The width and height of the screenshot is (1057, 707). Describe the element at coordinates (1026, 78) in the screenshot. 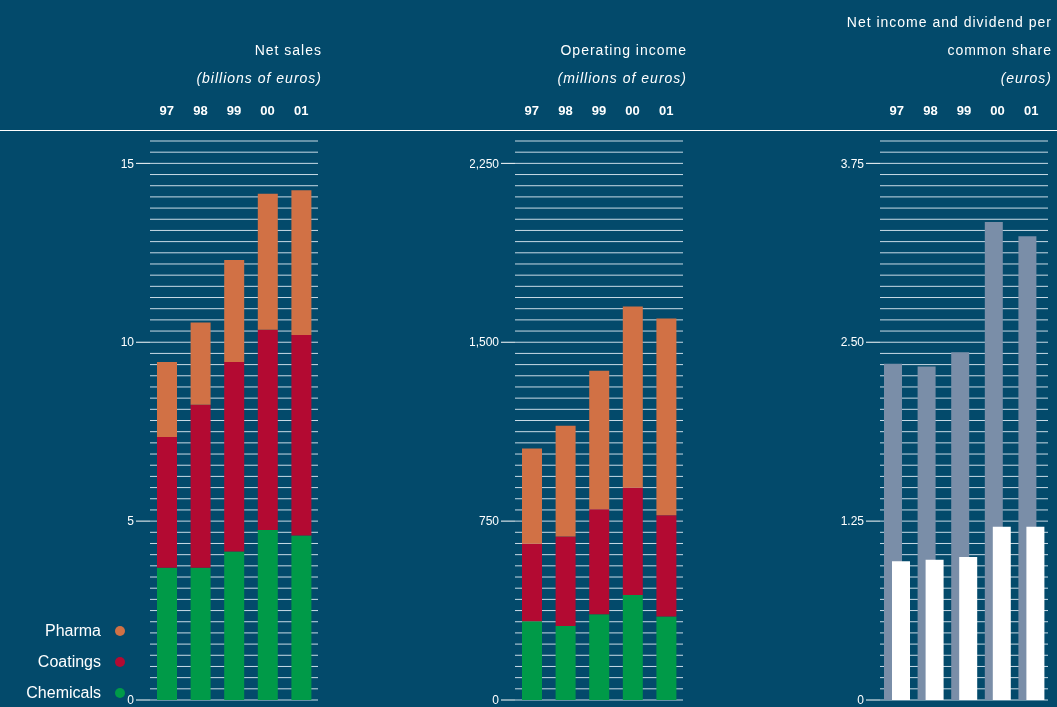

I see `chart-subtitle: (euros)` at that location.